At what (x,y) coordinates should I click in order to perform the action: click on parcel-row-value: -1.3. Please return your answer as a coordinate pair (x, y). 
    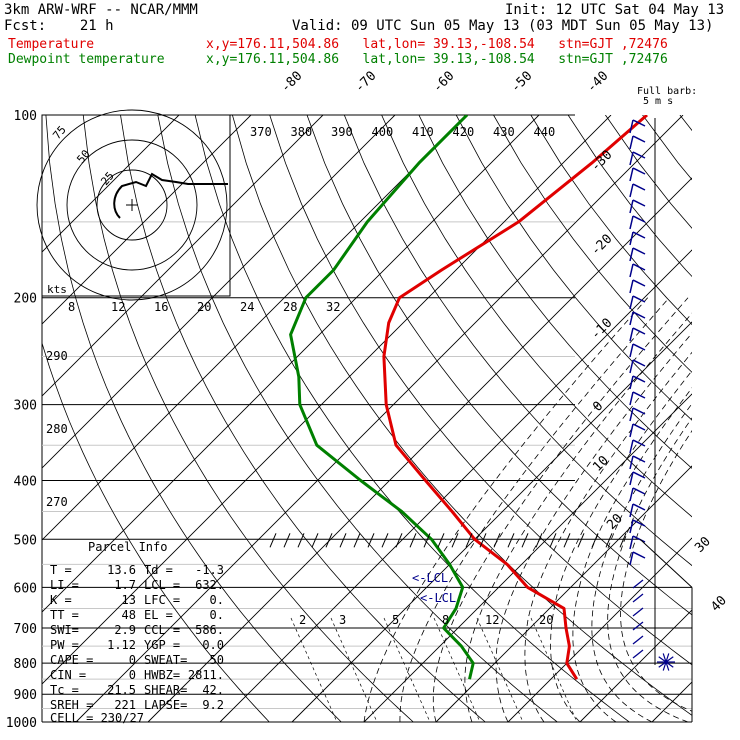
    Looking at the image, I should click on (209, 570).